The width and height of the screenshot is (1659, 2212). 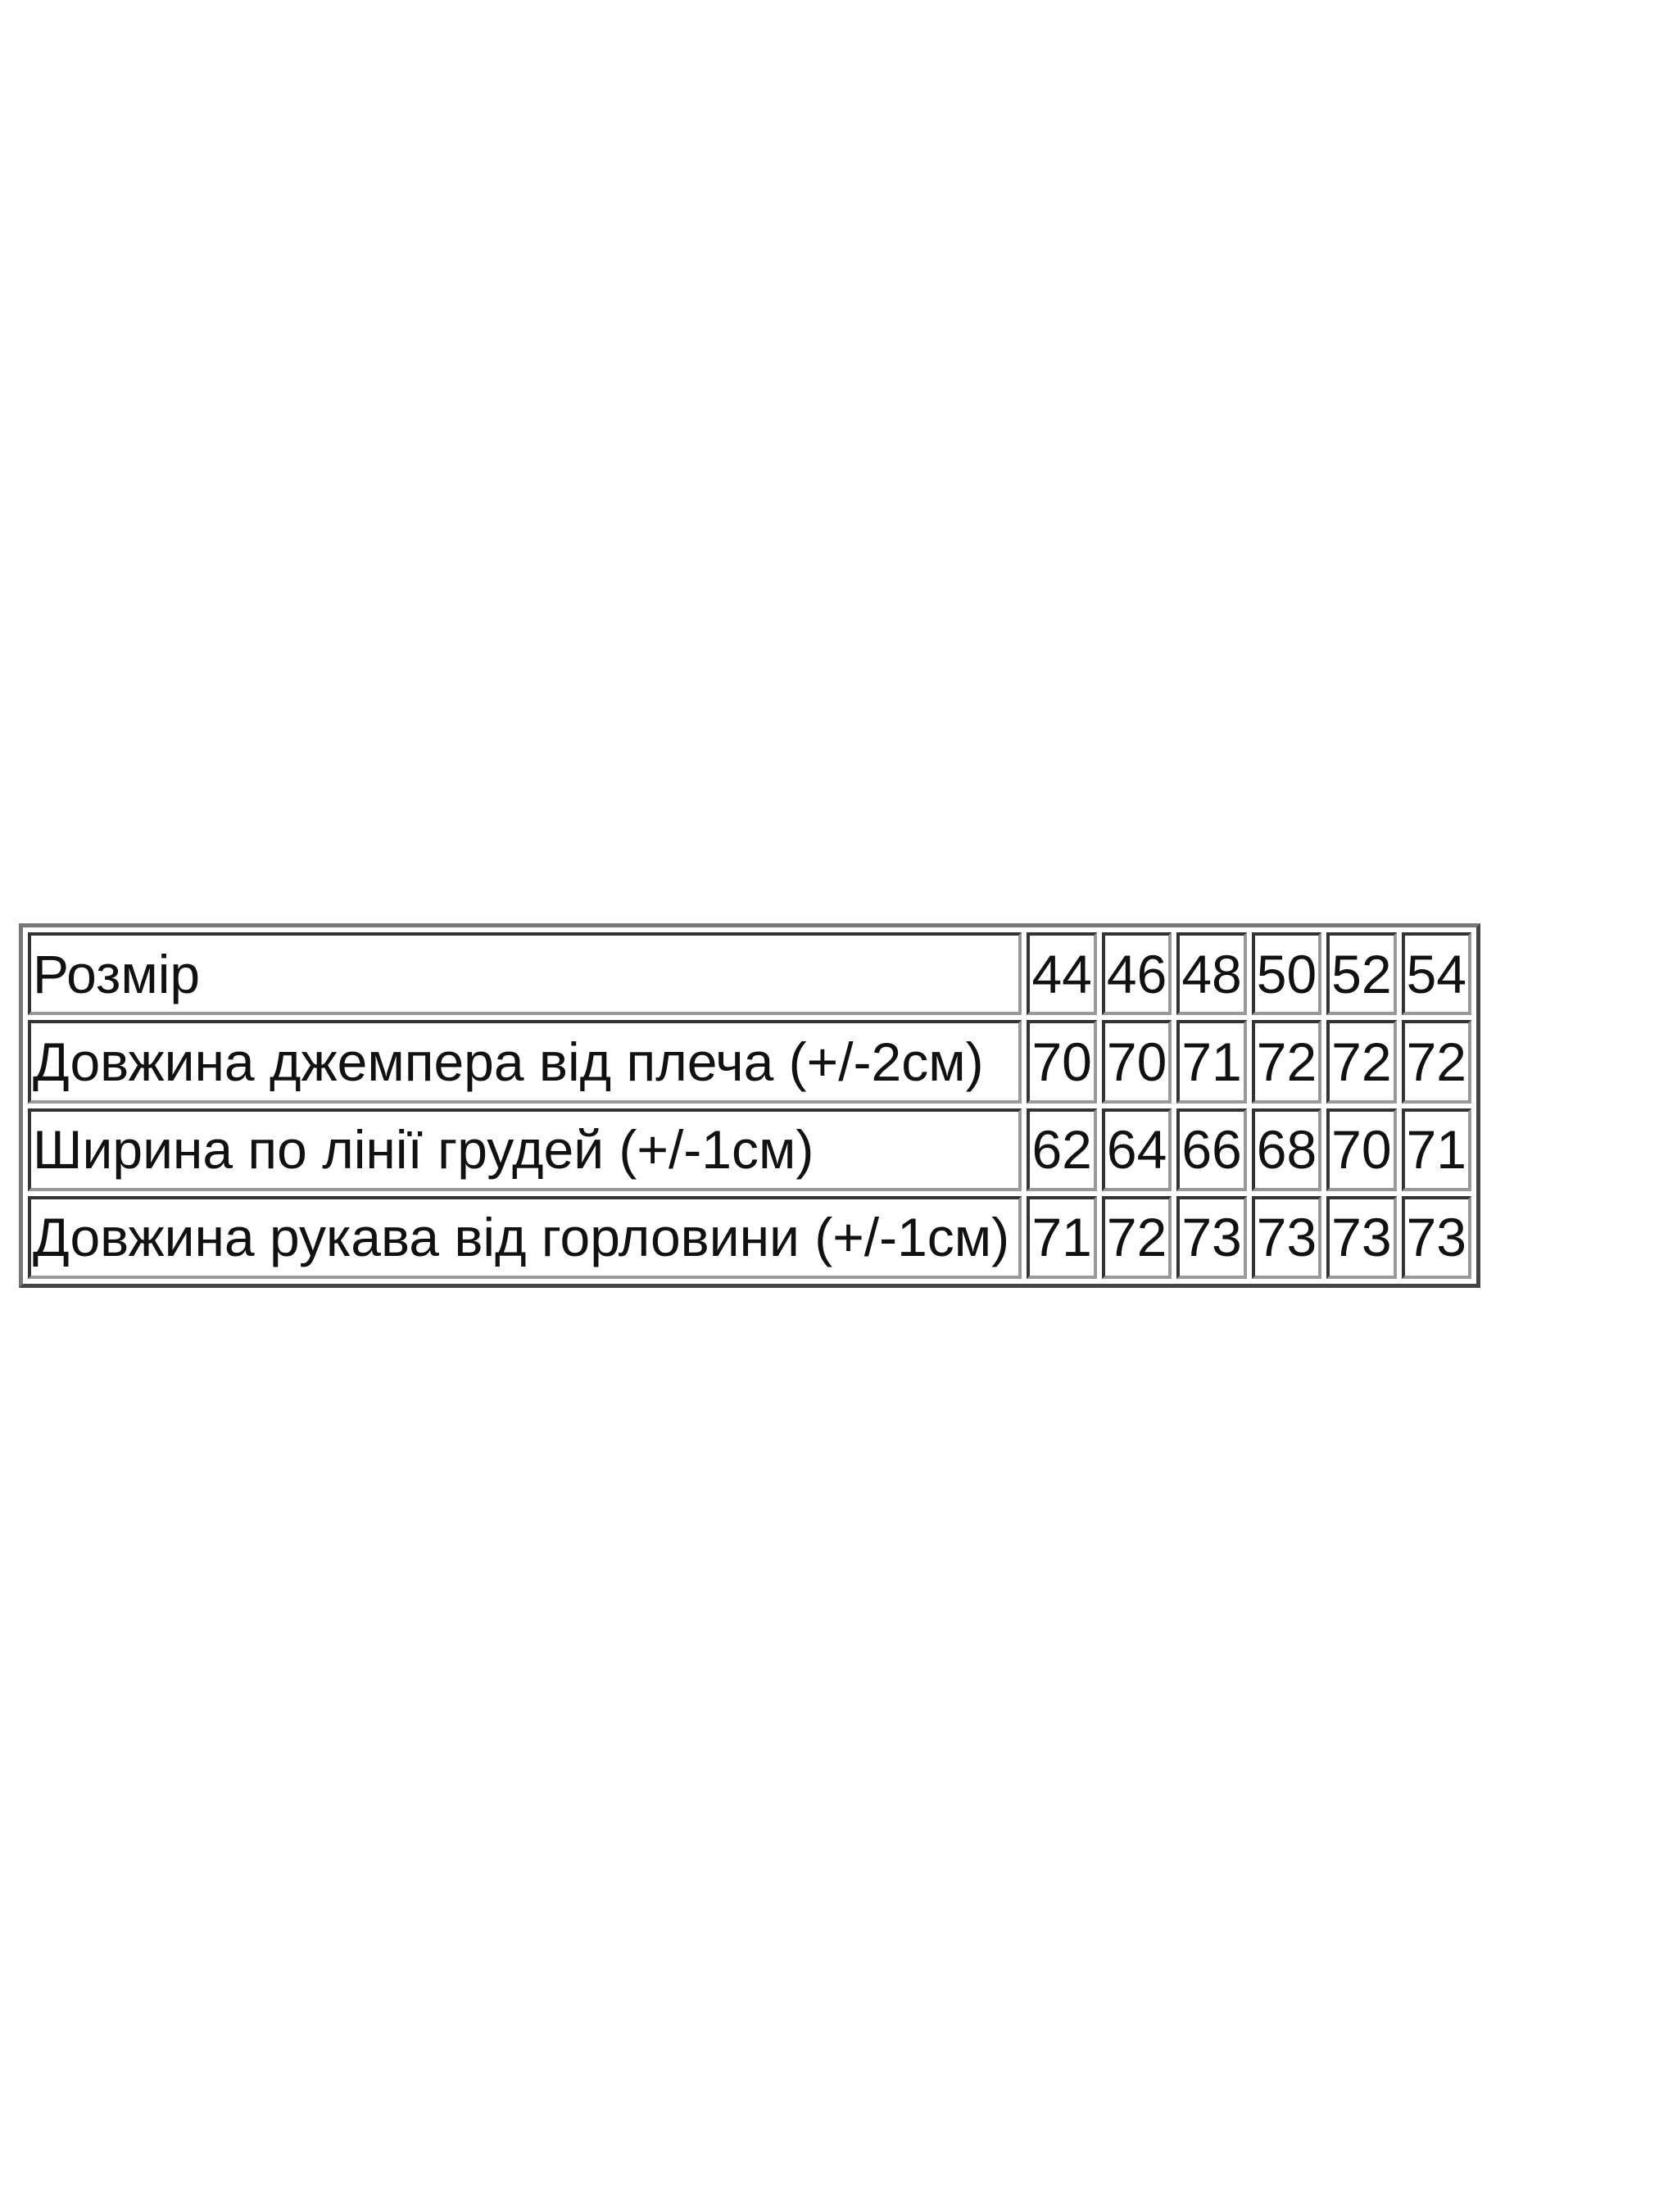 I want to click on size-cell: 46, so click(x=1136, y=974).